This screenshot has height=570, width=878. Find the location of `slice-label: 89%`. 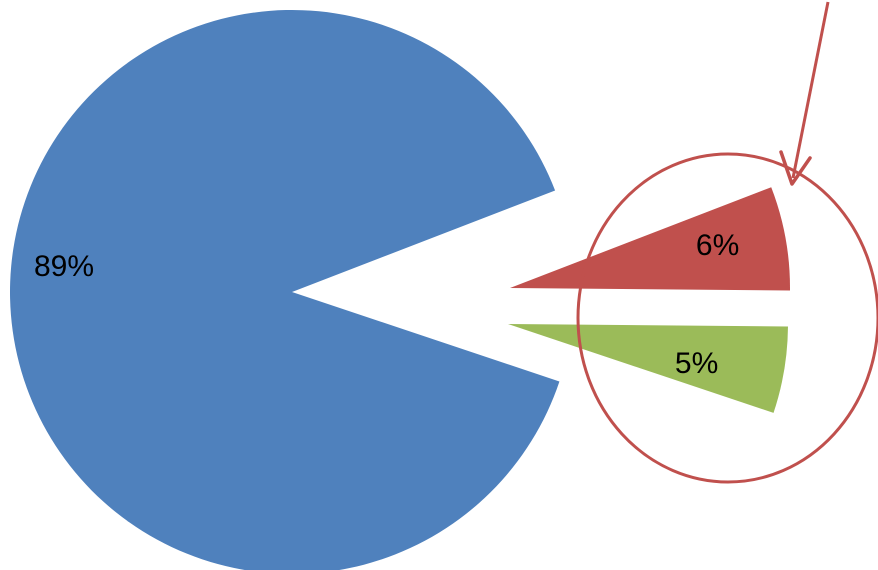

slice-label: 89% is located at coordinates (64, 266).